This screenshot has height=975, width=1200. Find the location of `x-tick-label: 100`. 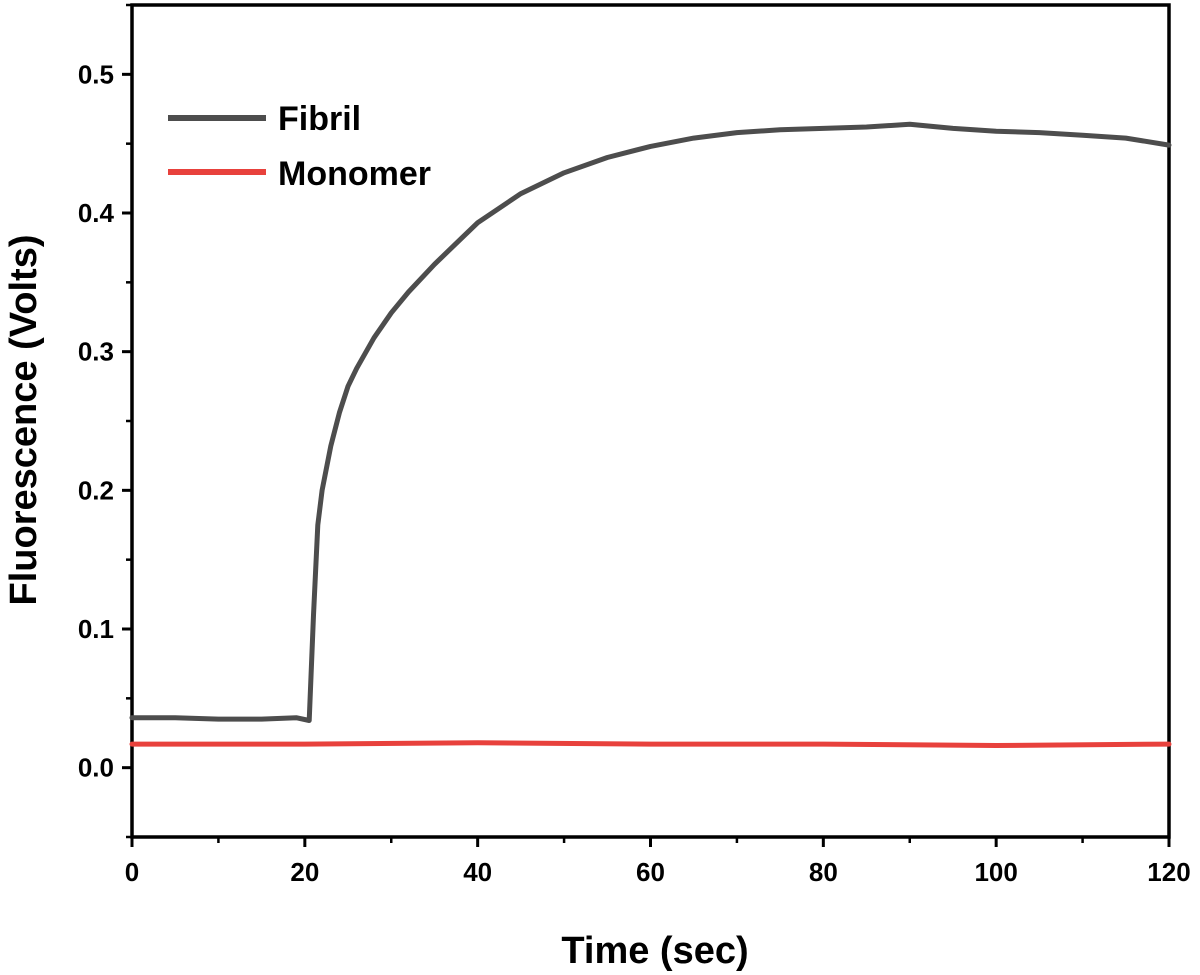

x-tick-label: 100 is located at coordinates (995, 872).